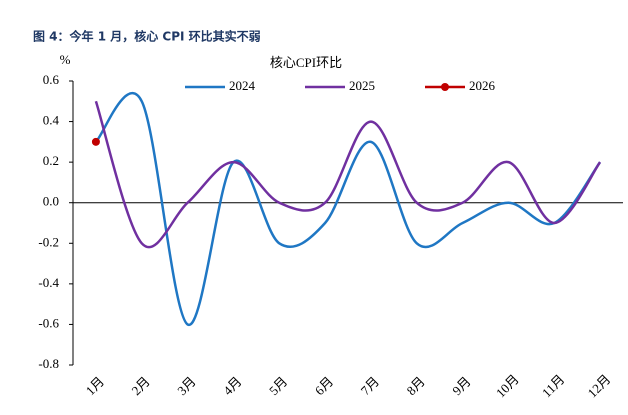  What do you see at coordinates (507, 385) in the screenshot?
I see `x-tick-label: 10月` at bounding box center [507, 385].